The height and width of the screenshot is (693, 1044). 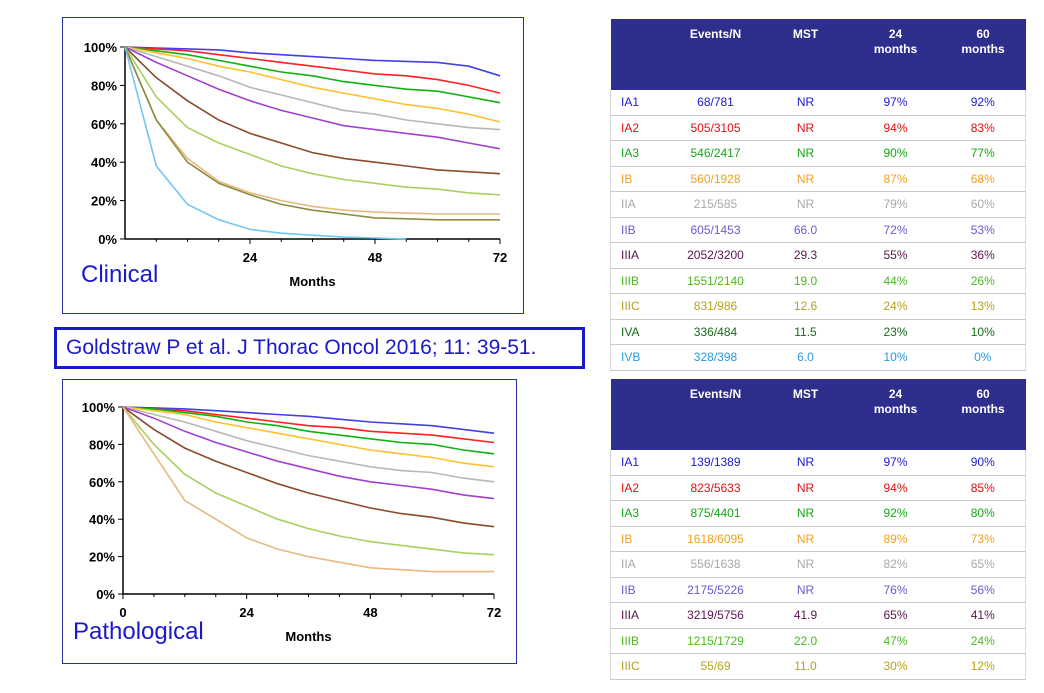 What do you see at coordinates (983, 153) in the screenshot?
I see `survival-60-cell: 77%` at bounding box center [983, 153].